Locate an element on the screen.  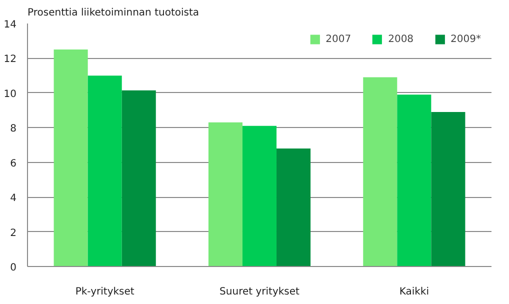
y-axis-title: Prosenttia liiketoiminnan tuotoista is located at coordinates (114, 13).